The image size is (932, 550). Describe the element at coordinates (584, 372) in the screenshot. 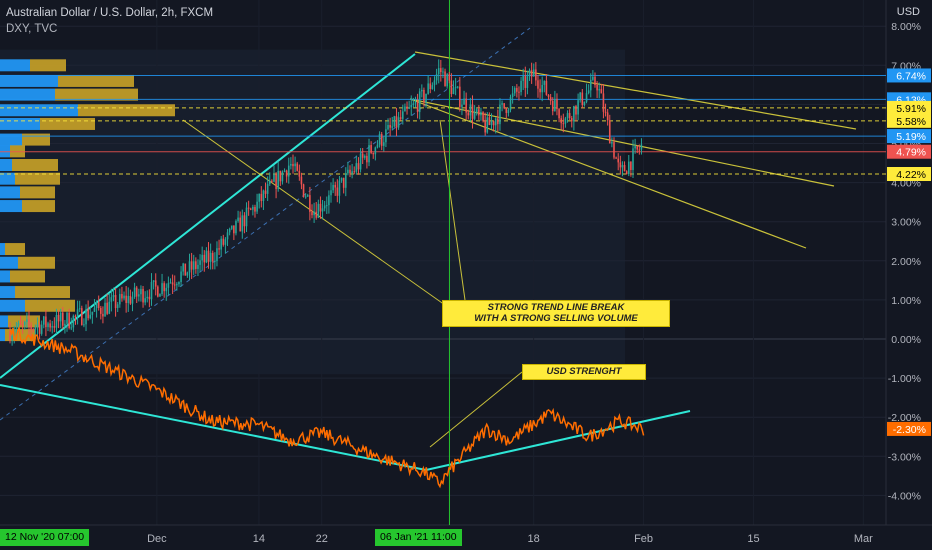

I see `usd-strength-note: USD STRENGHT` at that location.